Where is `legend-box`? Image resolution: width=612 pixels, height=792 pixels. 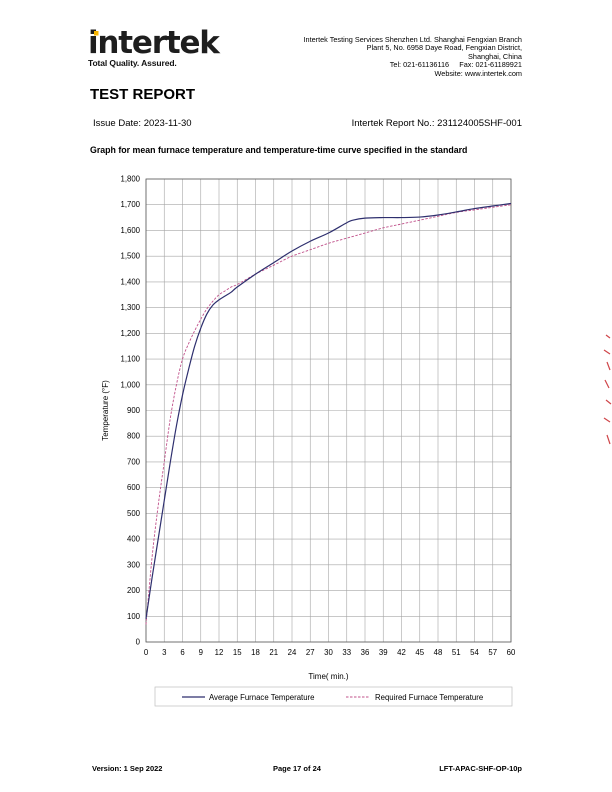 legend-box is located at coordinates (333, 696).